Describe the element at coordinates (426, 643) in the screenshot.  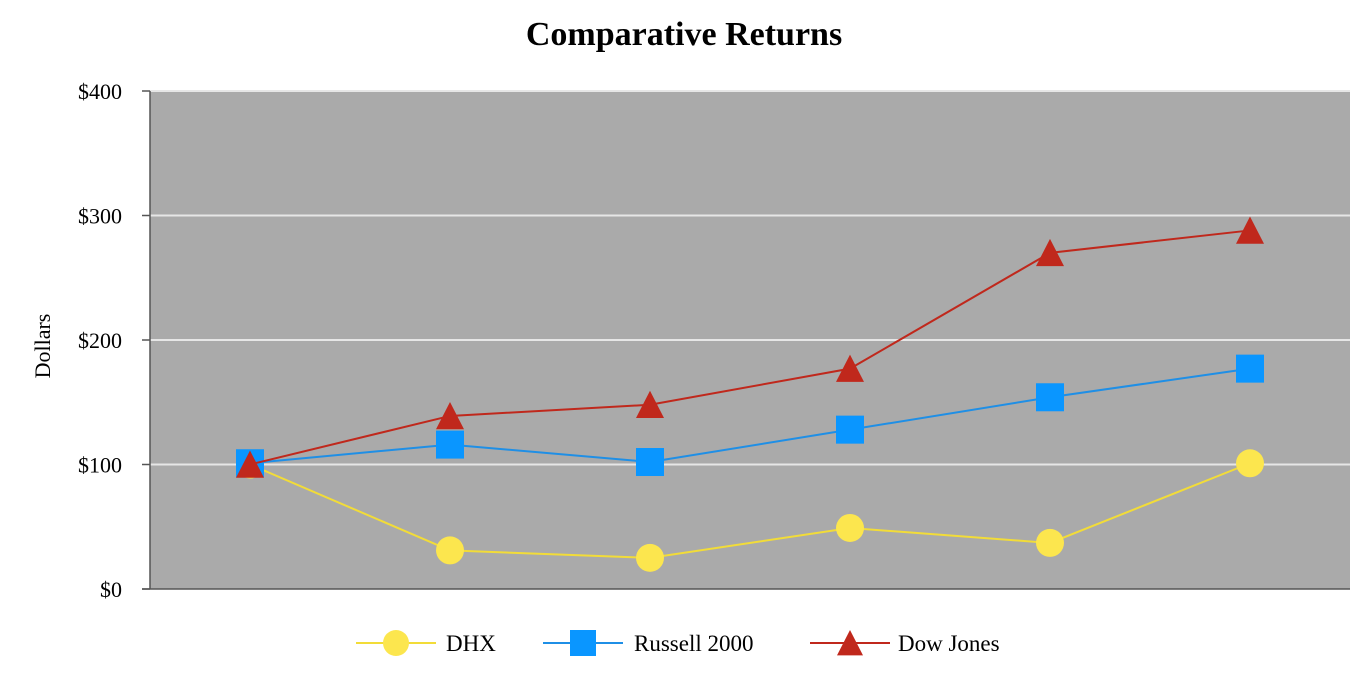
I see `legend-item-dhx: DHX` at that location.